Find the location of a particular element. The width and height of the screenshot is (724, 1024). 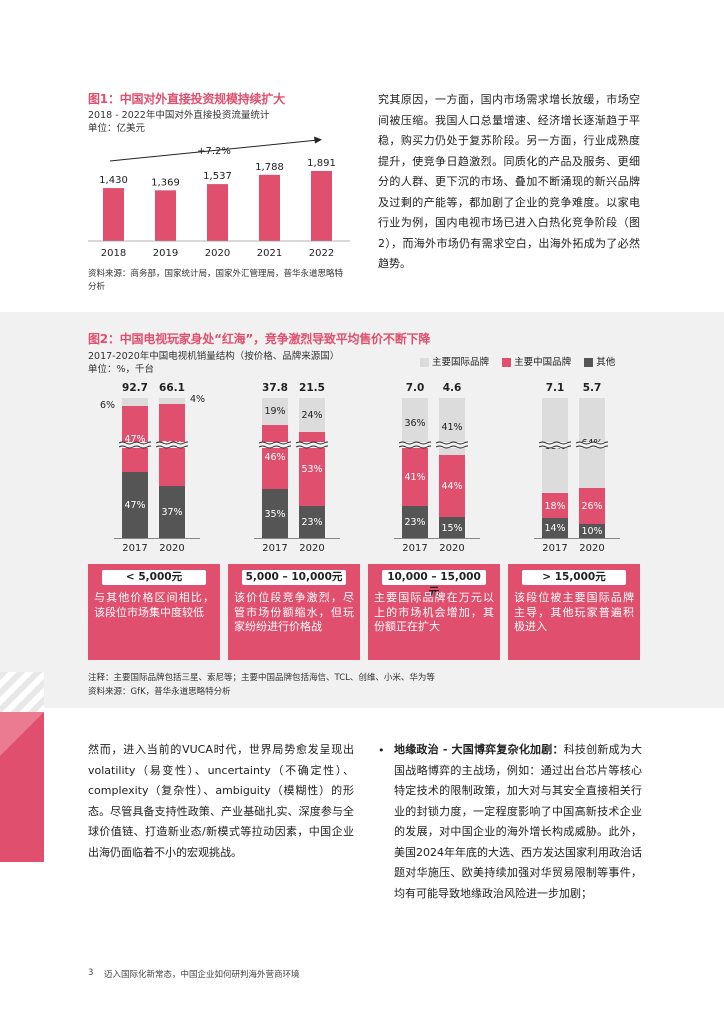

price-range-card: < 5,000元 与其他价格区间相比，该段位市场集中度较低 is located at coordinates (154, 612).